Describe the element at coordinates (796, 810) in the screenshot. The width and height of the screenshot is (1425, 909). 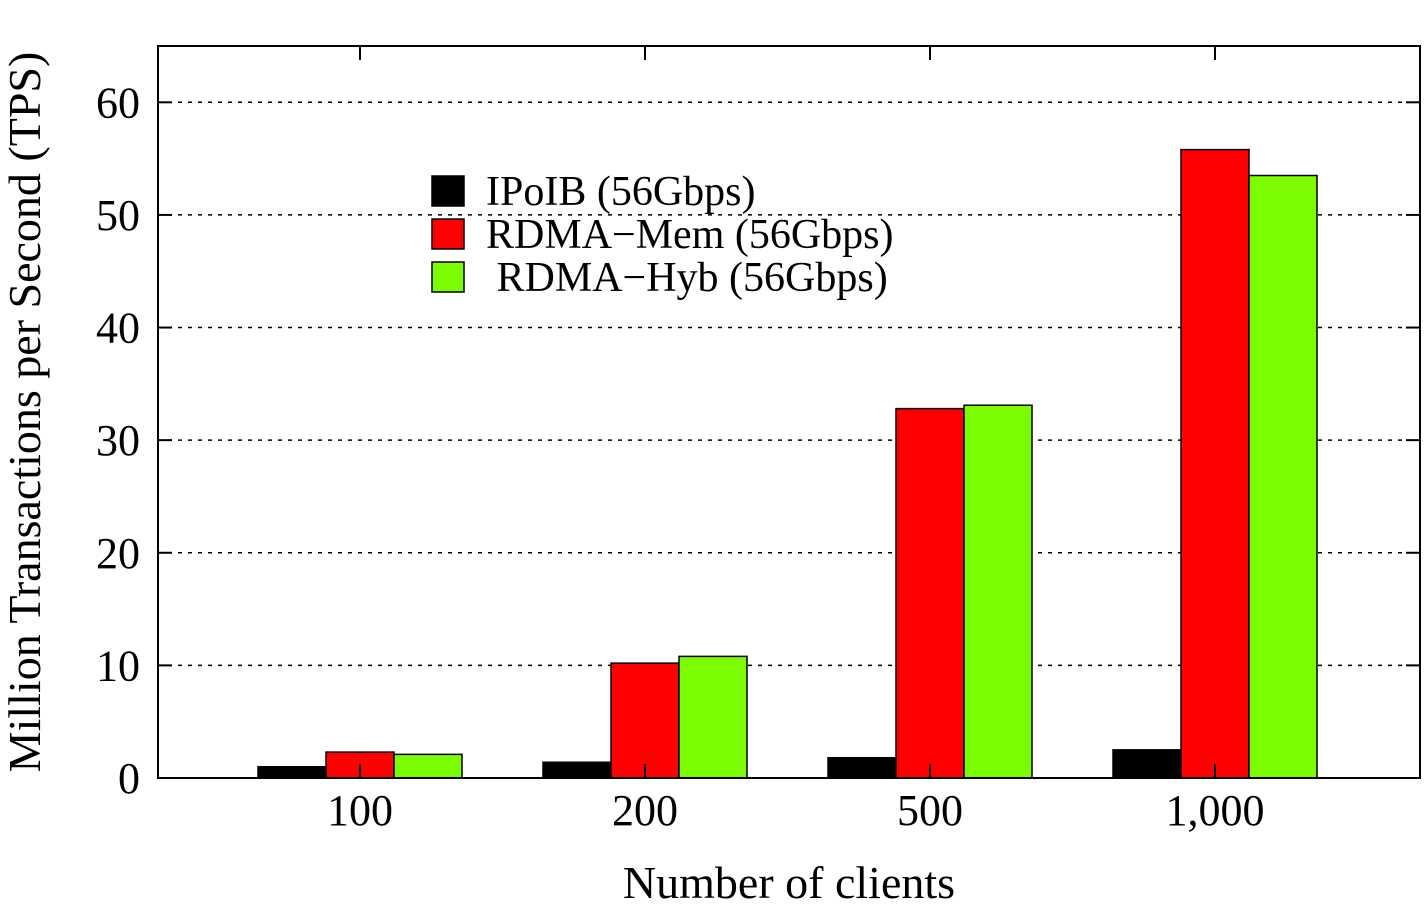
I see `x-tick-labels: 100 200 500 1,000` at that location.